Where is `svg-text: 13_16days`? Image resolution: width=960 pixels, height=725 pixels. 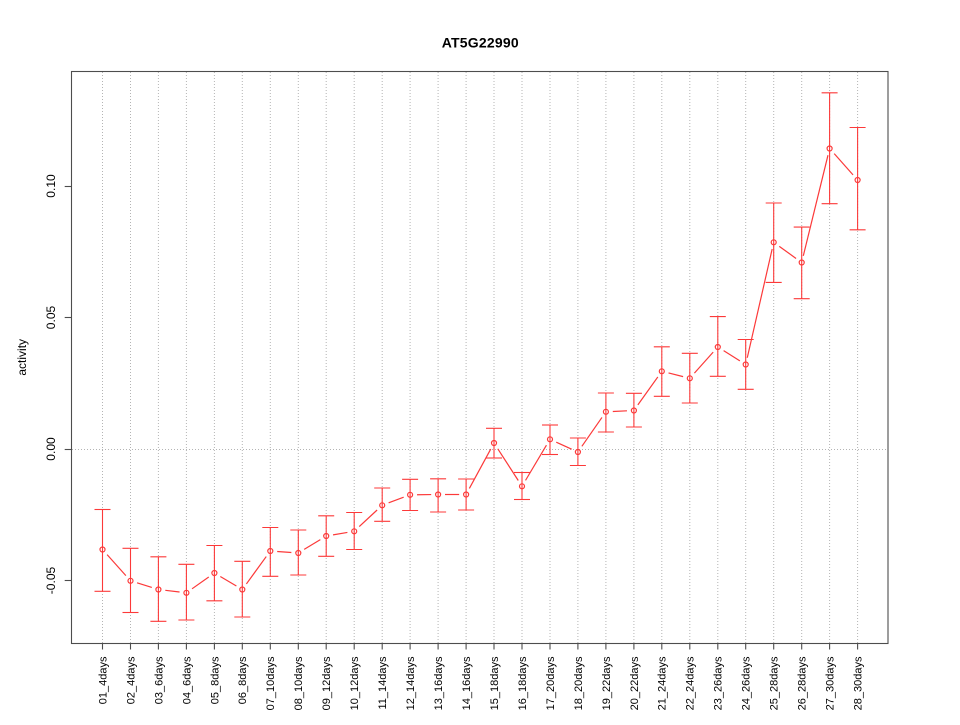
svg-text: 13_16days is located at coordinates (439, 683).